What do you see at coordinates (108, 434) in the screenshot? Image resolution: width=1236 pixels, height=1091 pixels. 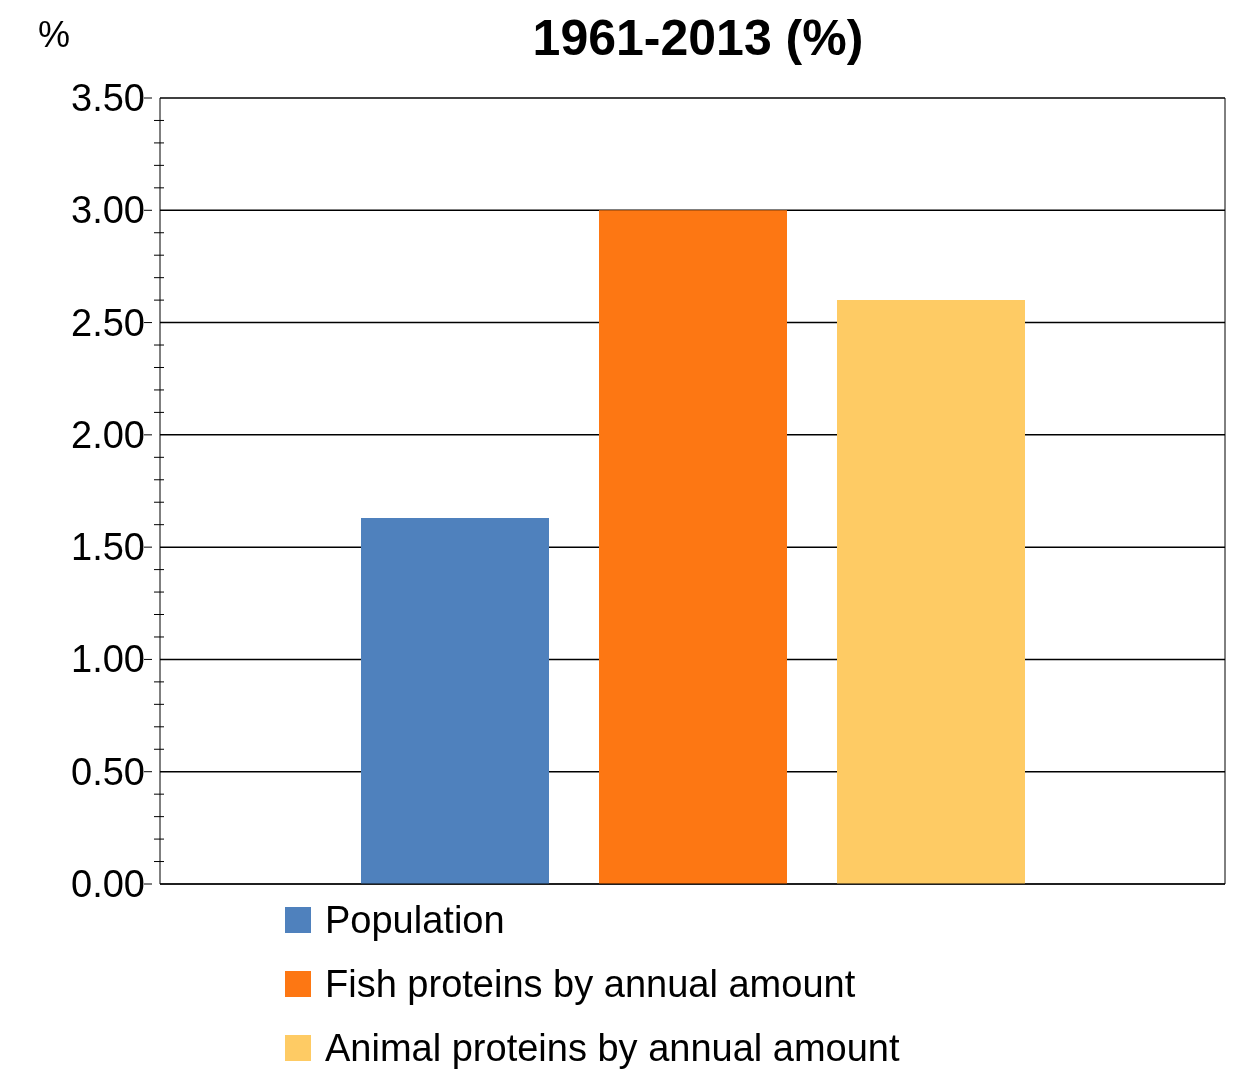 I see `y-tick-label: 2.00` at bounding box center [108, 434].